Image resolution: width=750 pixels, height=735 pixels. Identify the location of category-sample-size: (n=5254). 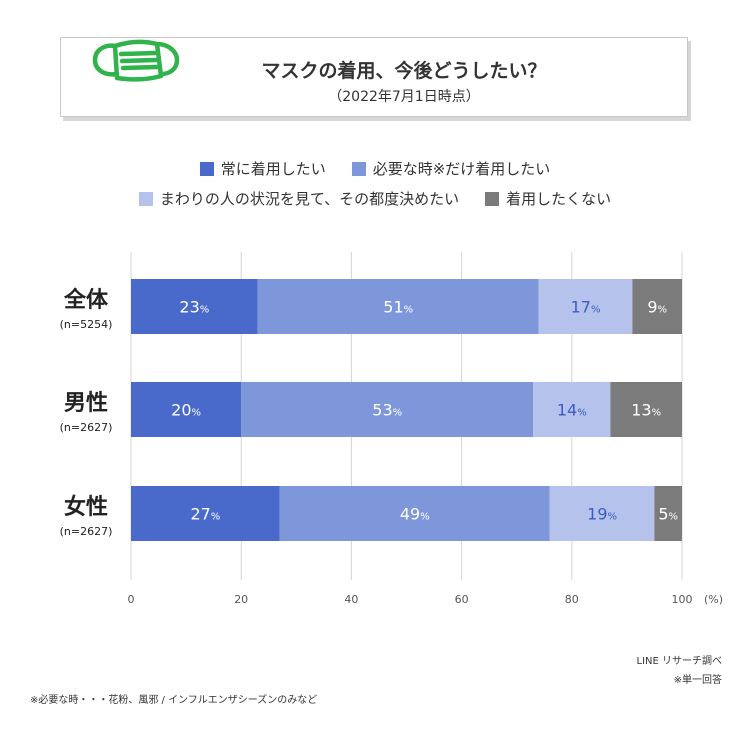
(86, 324).